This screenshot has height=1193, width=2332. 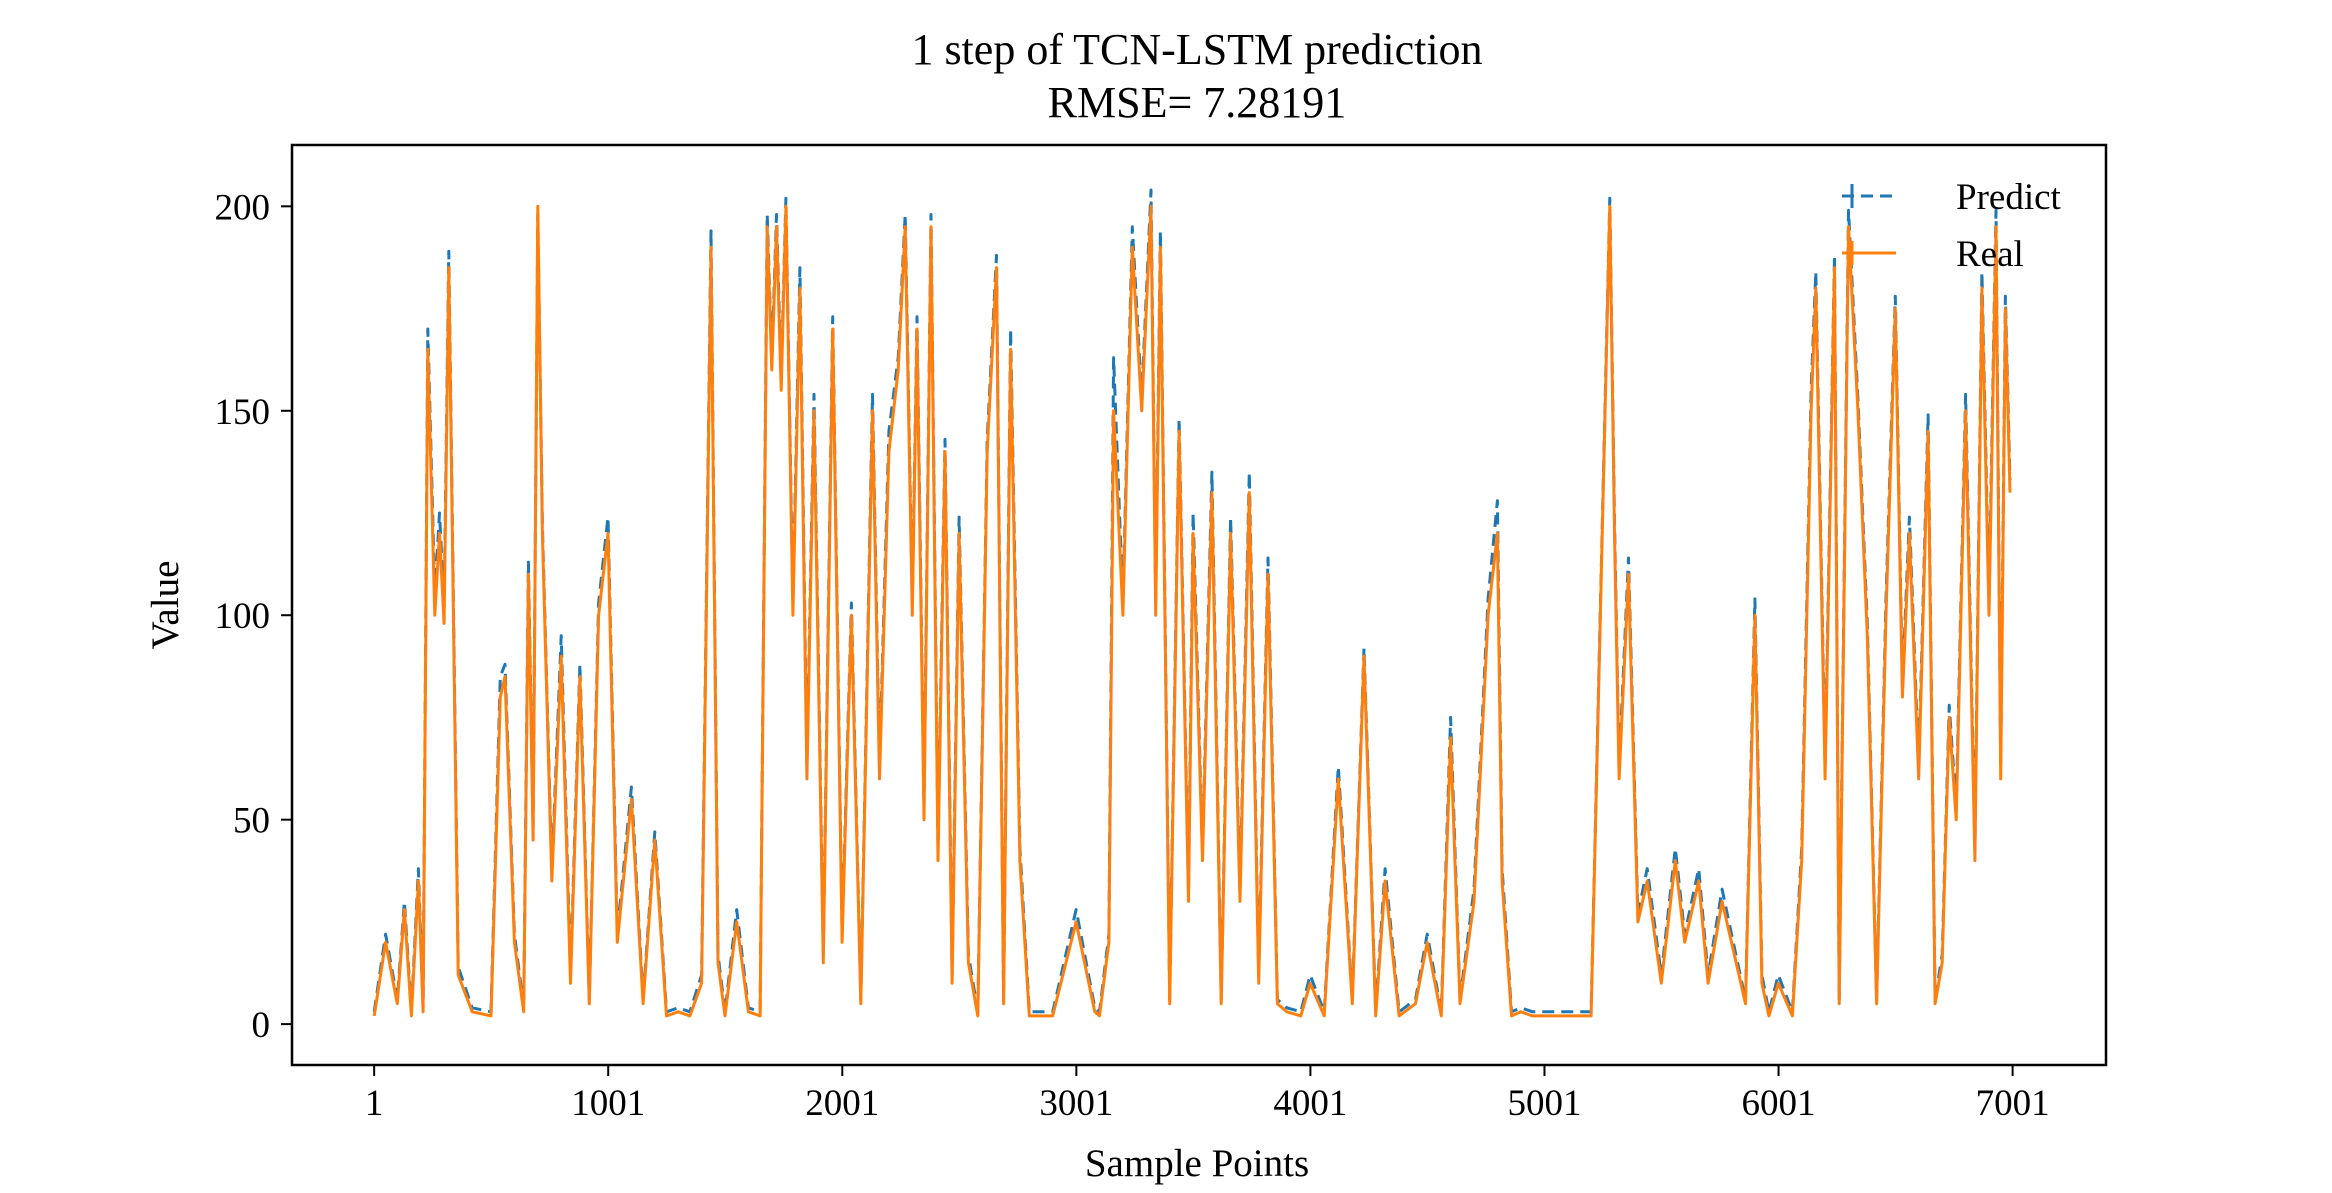 What do you see at coordinates (1076, 1103) in the screenshot?
I see `x-tick-label: 3001` at bounding box center [1076, 1103].